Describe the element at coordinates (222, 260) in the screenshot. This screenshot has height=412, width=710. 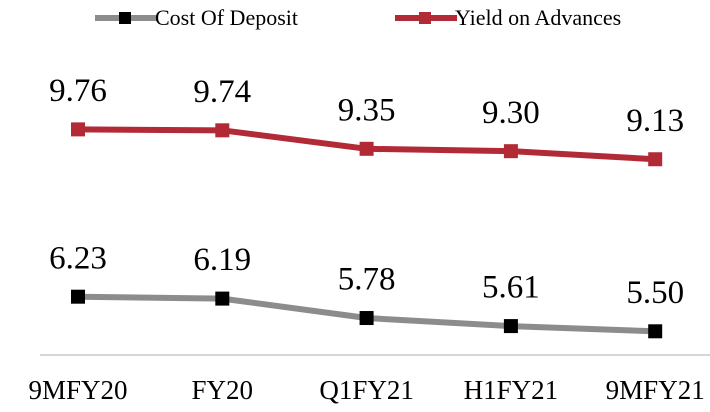
I see `data-label: 6.19` at that location.